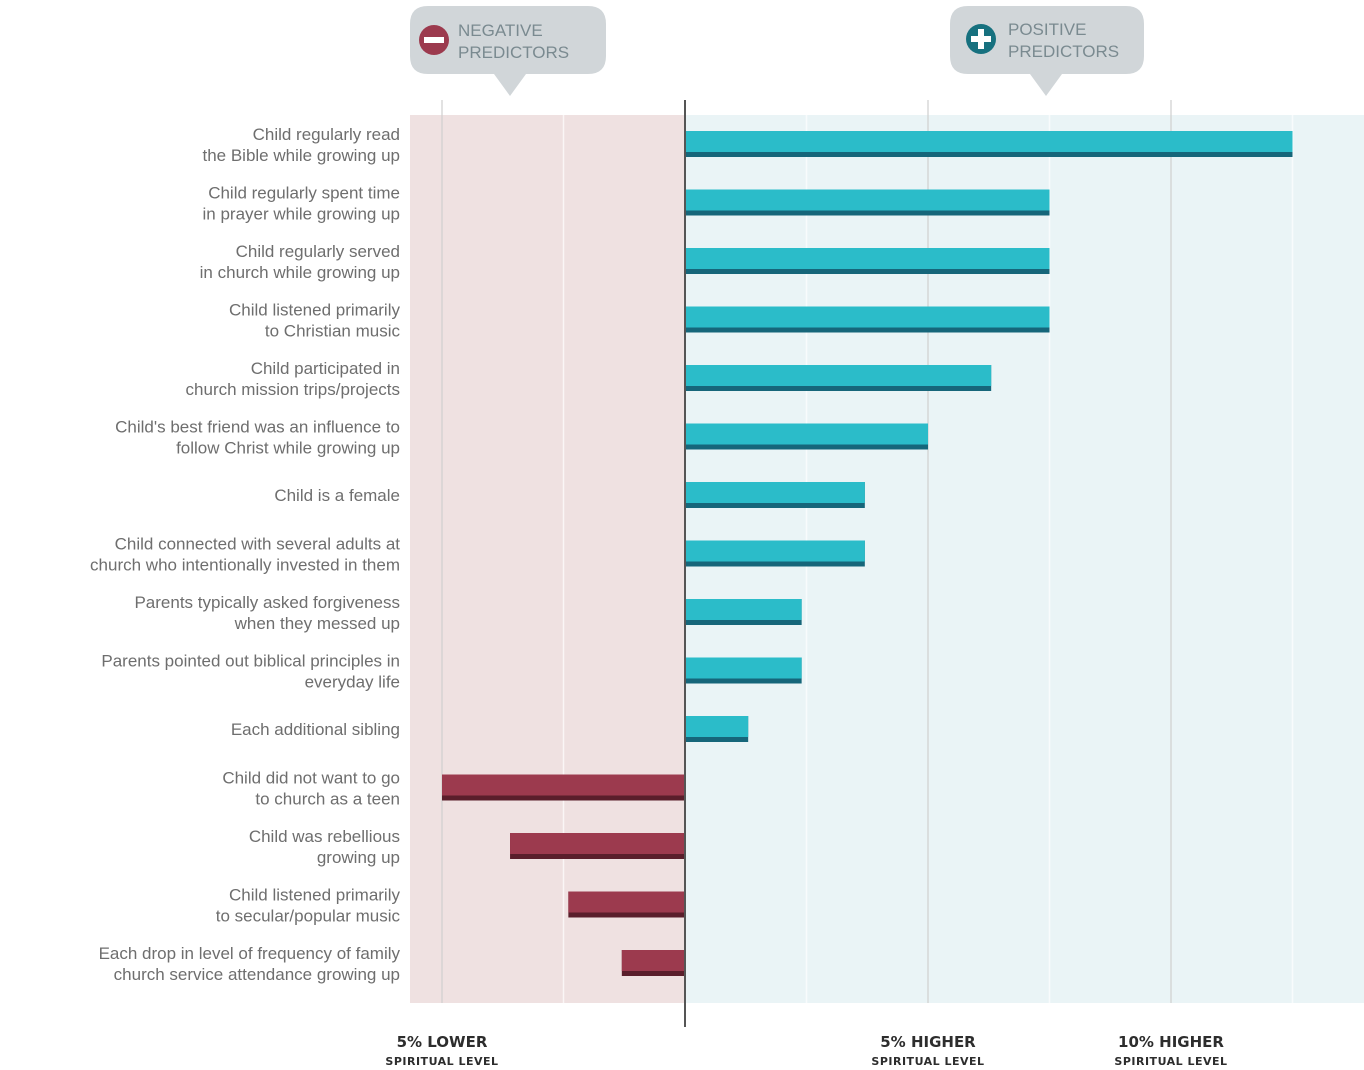  Describe the element at coordinates (317, 623) in the screenshot. I see `category-label: when they messed up` at that location.